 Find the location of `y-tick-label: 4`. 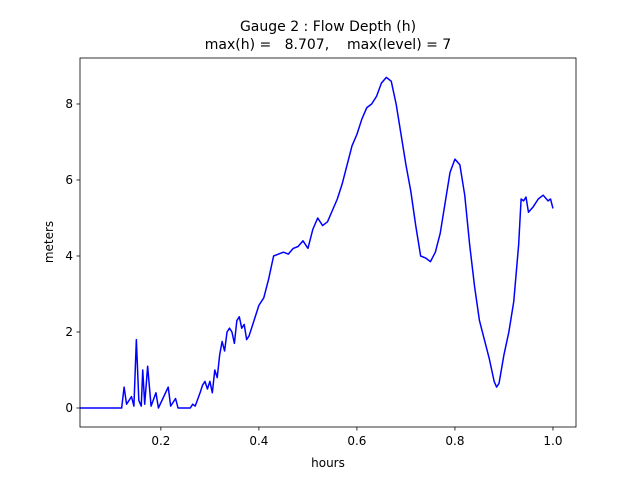

y-tick-label: 4 is located at coordinates (69, 256).